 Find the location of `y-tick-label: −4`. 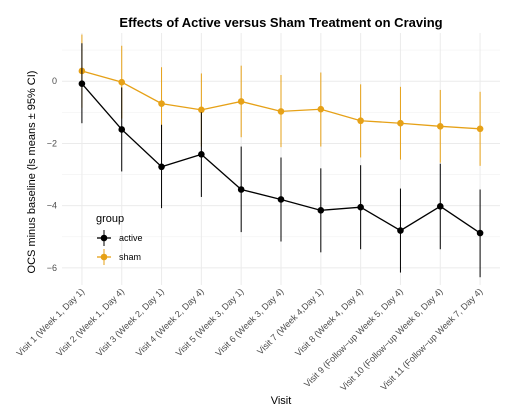

y-tick-label: −4 is located at coordinates (52, 206).